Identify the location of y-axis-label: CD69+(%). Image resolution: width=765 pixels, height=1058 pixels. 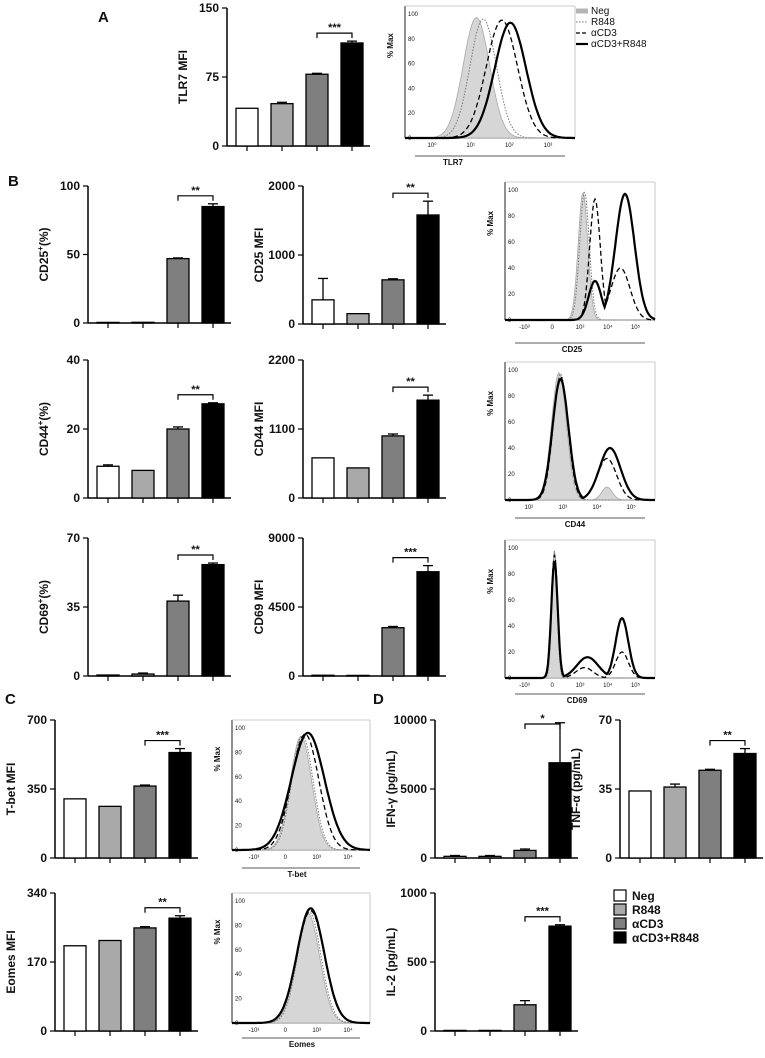
(43, 607).